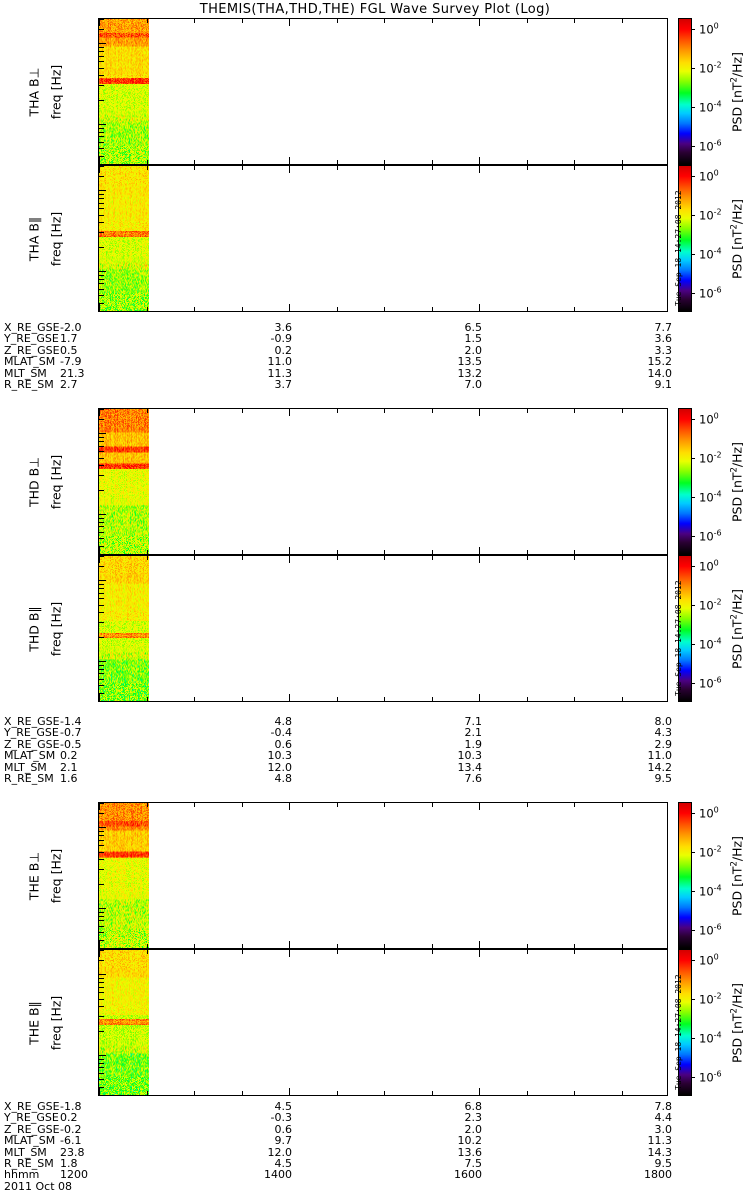 Image resolution: width=750 pixels, height=1200 pixels. Describe the element at coordinates (32, 744) in the screenshot. I see `row-label: Z_RE_GSE` at that location.